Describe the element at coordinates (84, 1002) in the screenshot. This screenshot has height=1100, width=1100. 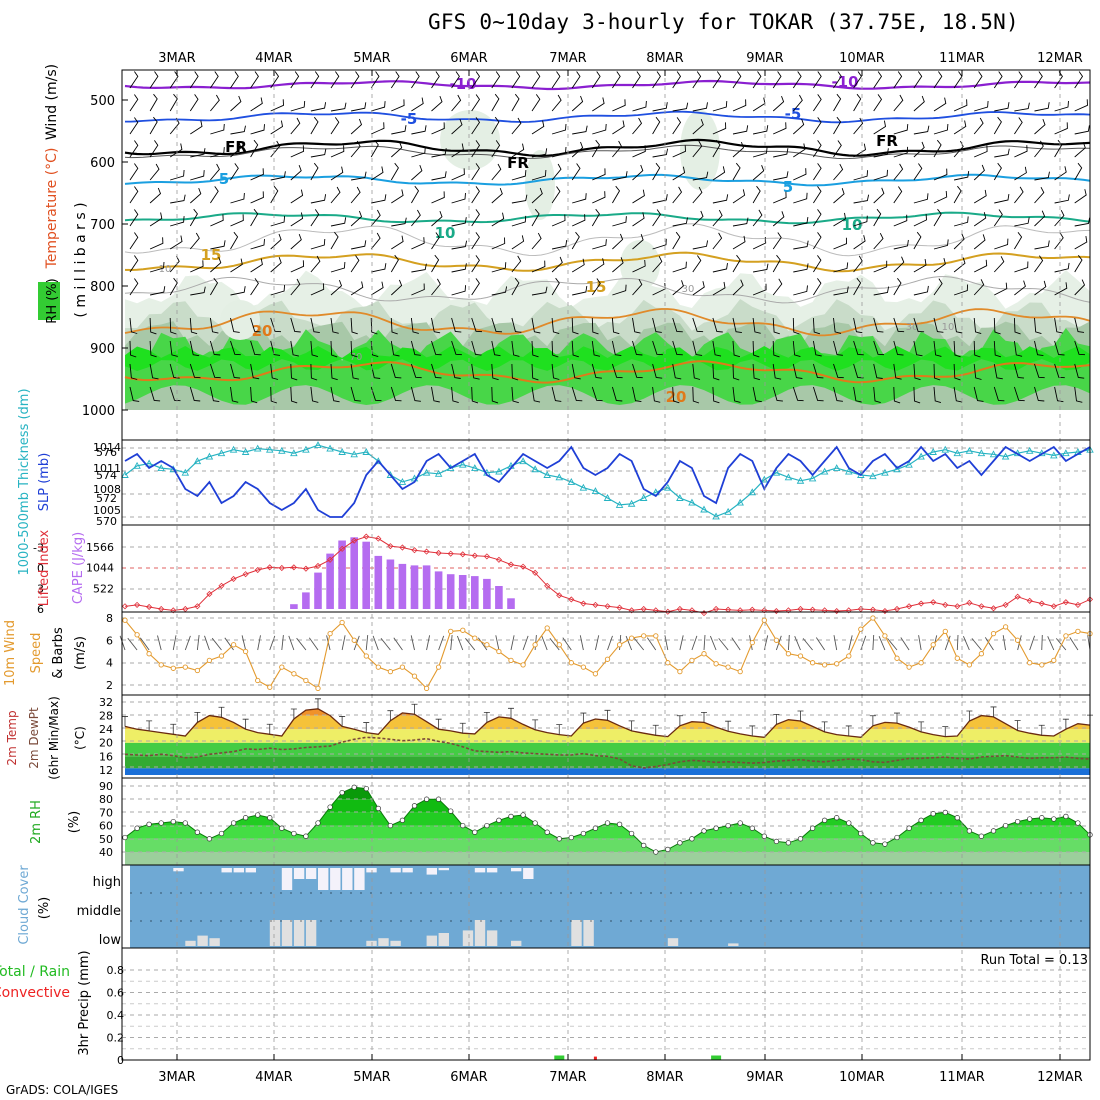
I see `precip-ylabel-group2: 3hr Precip (mm)` at that location.